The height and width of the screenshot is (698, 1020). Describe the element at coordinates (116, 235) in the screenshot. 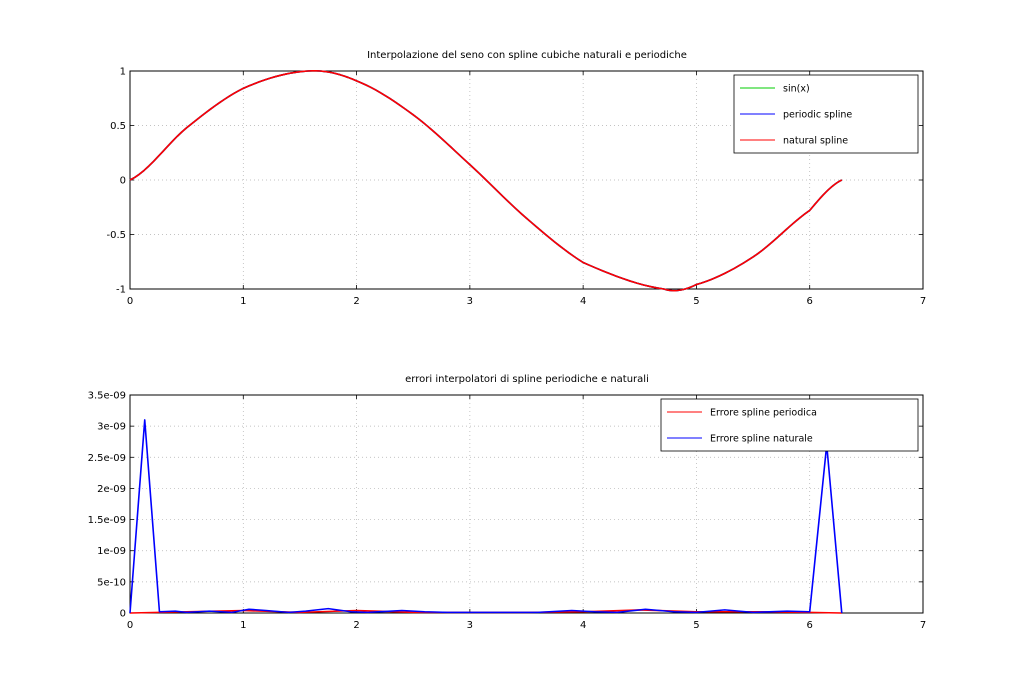

I see `y-tick-label: -0.5` at that location.